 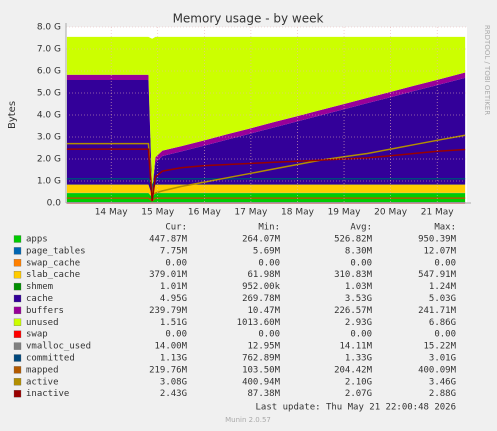 What do you see at coordinates (49, 50) in the screenshot?
I see `y-tick-label: 7.0 G` at bounding box center [49, 50].